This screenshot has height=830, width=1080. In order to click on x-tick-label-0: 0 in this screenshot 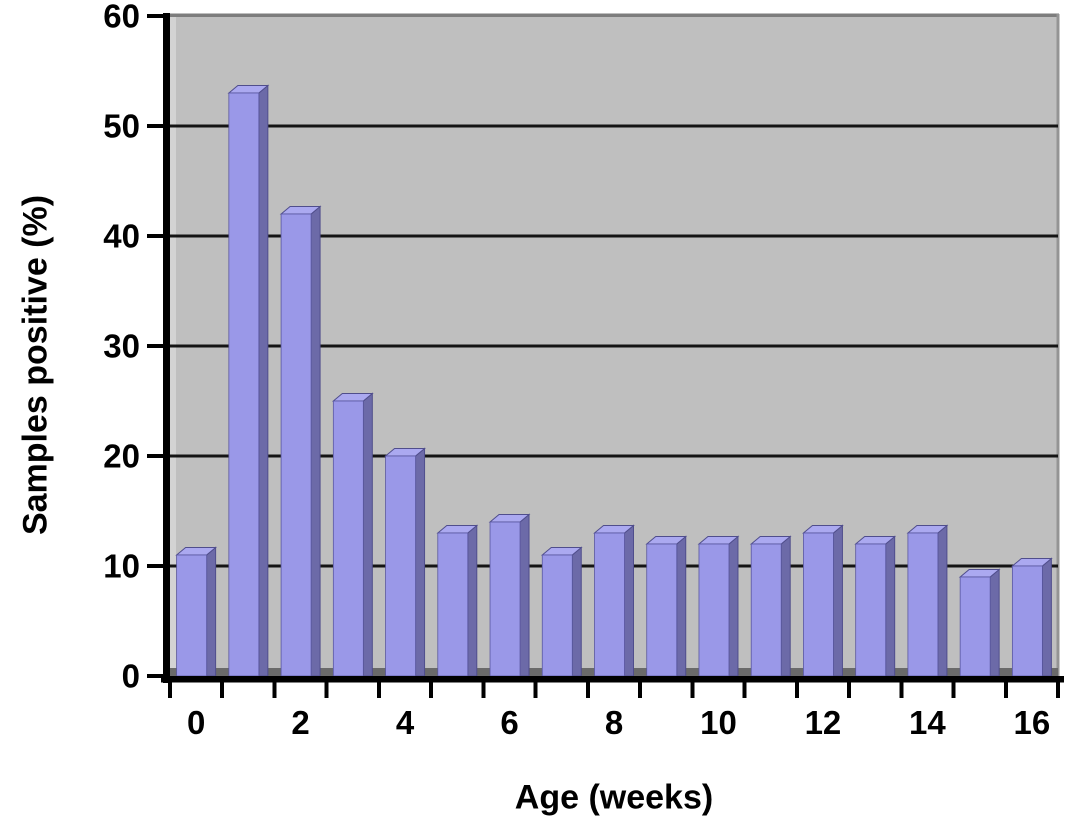, I will do `click(196, 722)`.